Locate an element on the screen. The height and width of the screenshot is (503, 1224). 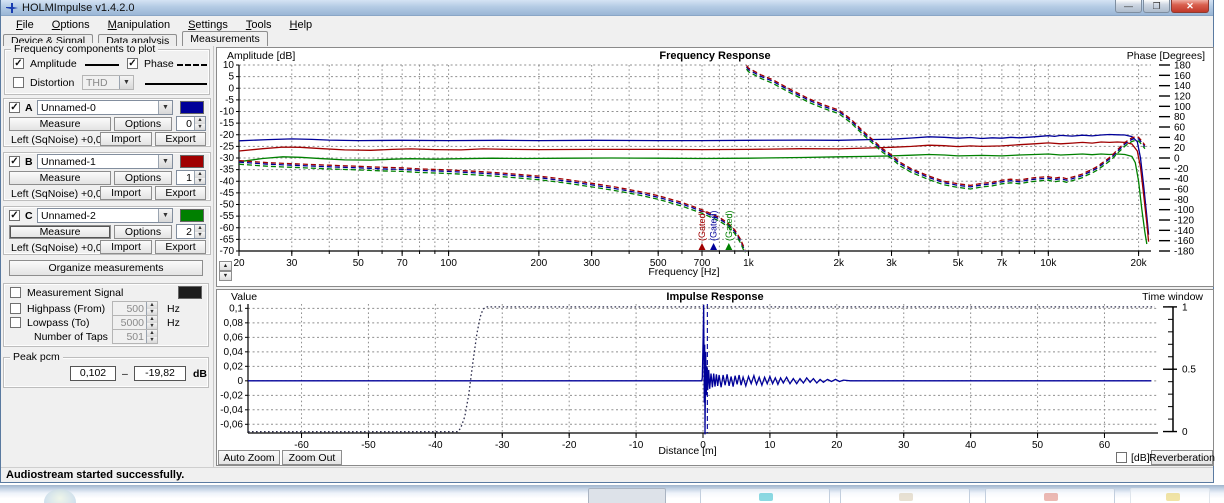
svg-text: -15 is located at coordinates (227, 123).